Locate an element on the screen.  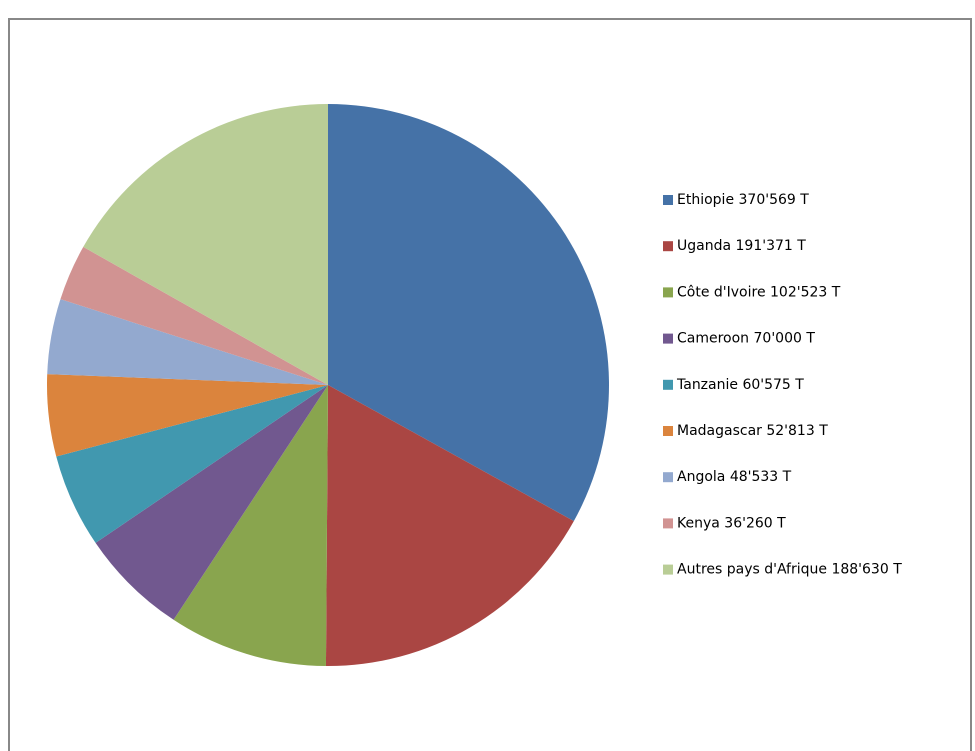
legend-label: Angola 48'533 T is located at coordinates (734, 477).